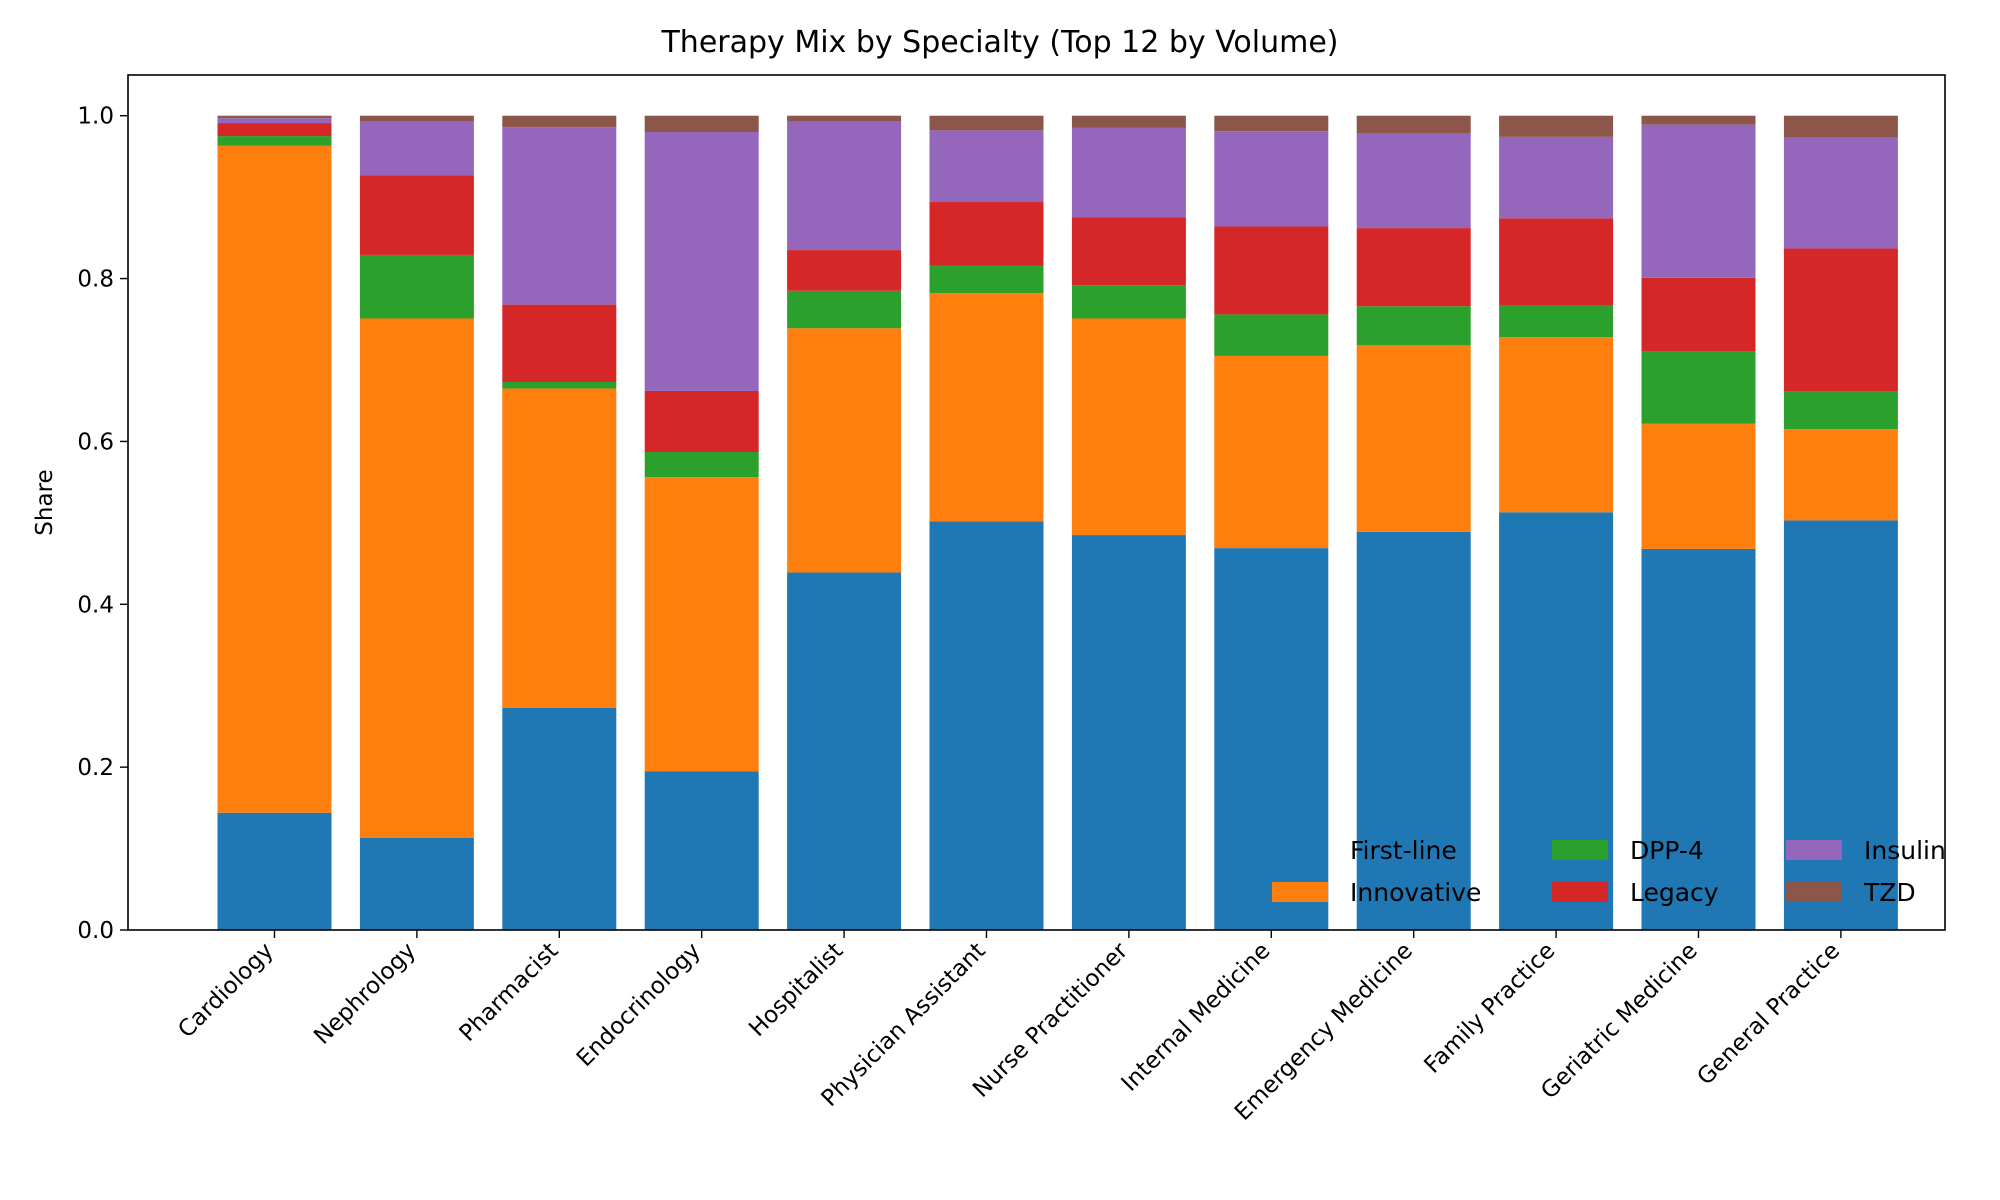  What do you see at coordinates (1840, 320) in the screenshot?
I see `bar-segment-legacy-general-practice` at bounding box center [1840, 320].